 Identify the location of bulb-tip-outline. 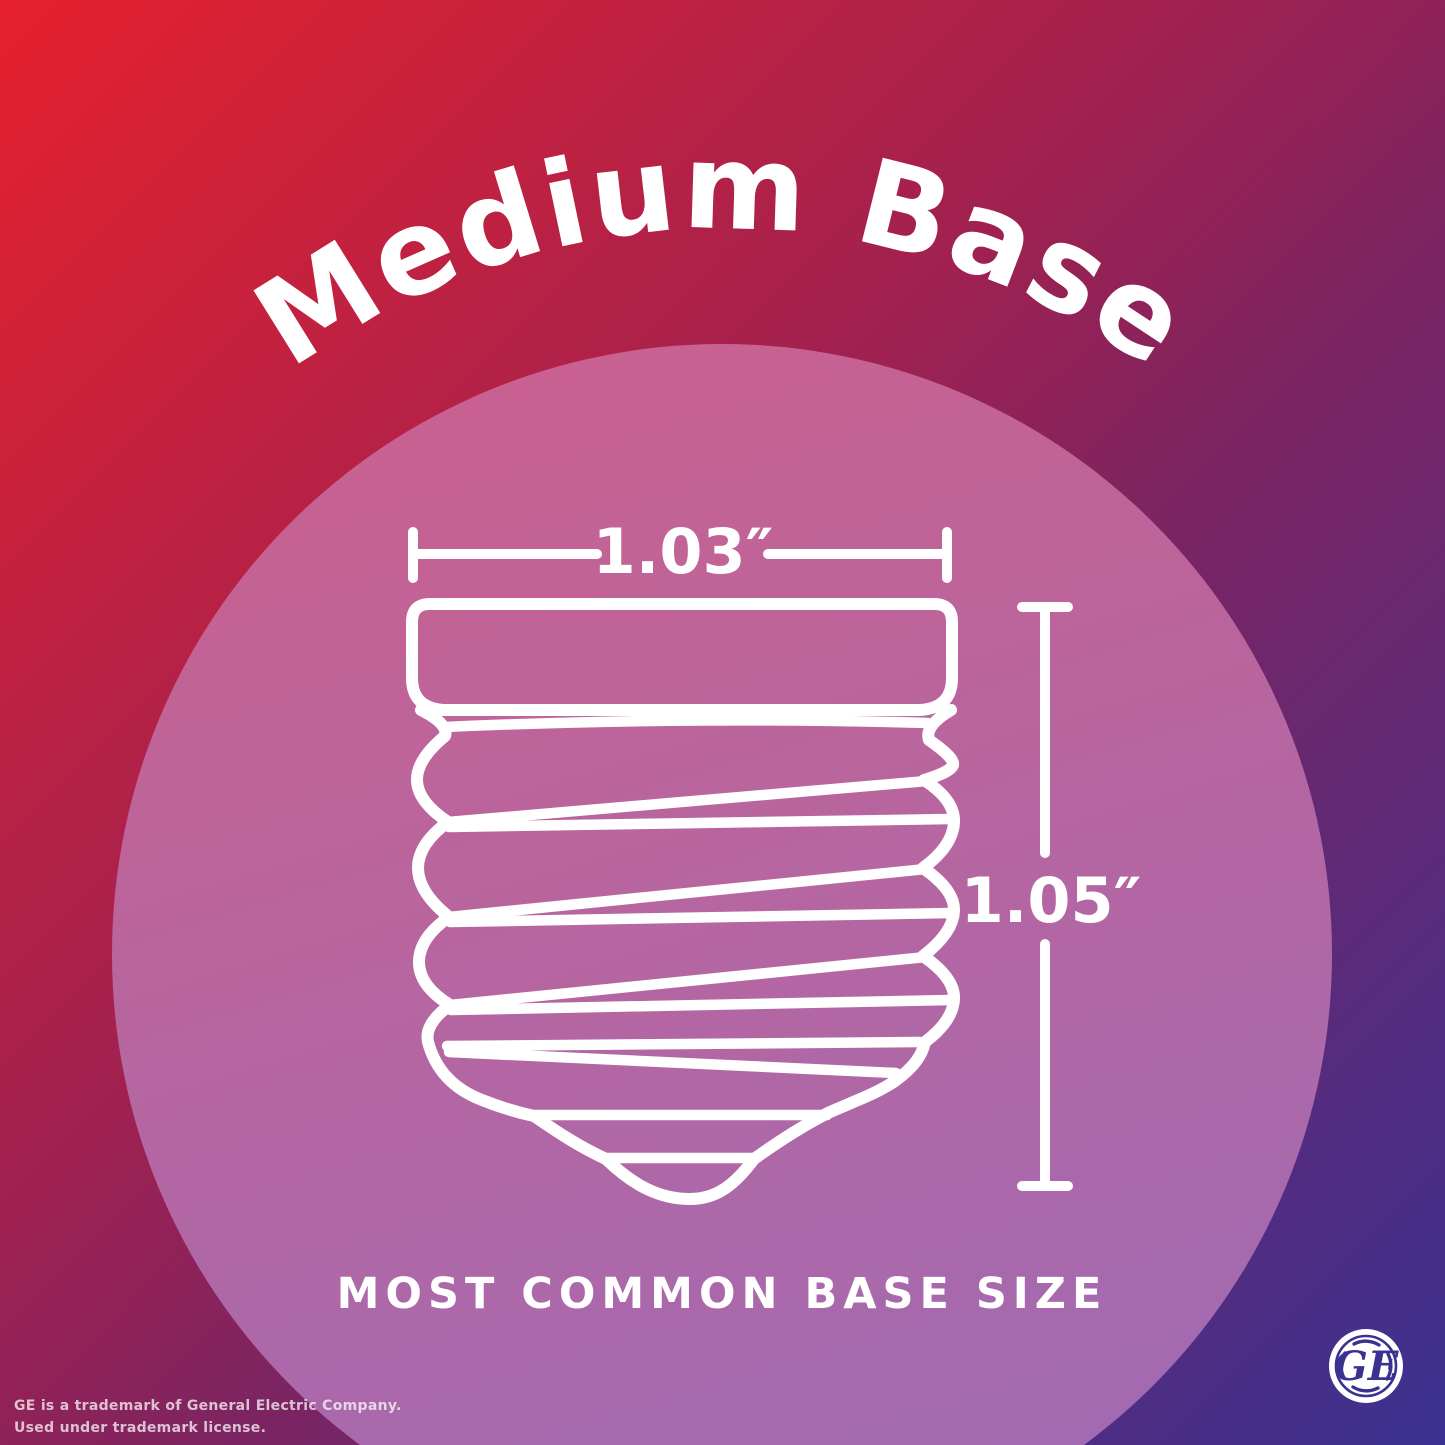
(676, 1120).